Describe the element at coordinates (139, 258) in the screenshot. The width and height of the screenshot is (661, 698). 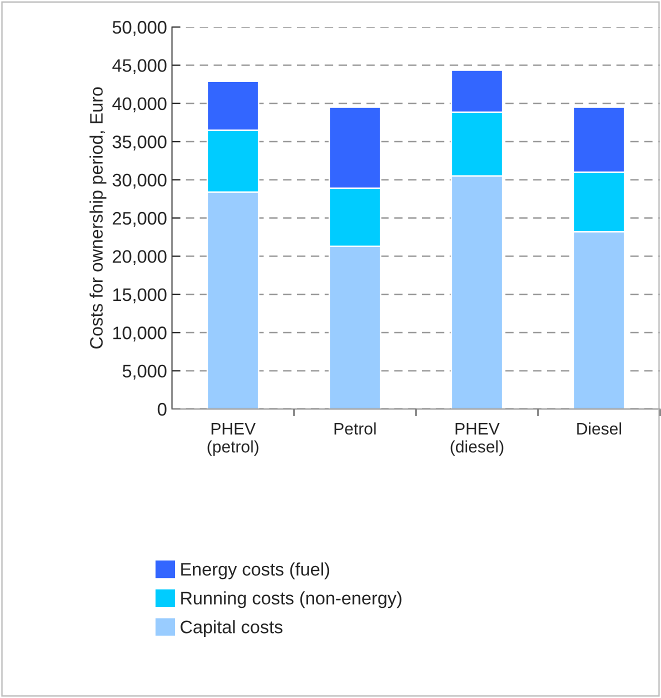
I see `y-tick-label: 20,000` at that location.